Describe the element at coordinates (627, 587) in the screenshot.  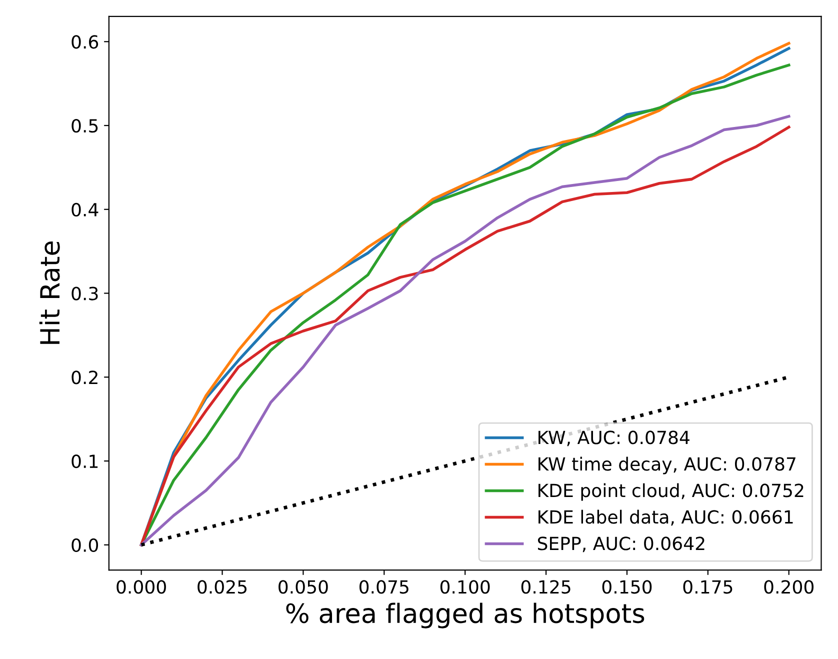
I see `x-tick-label: 0.150` at that location.